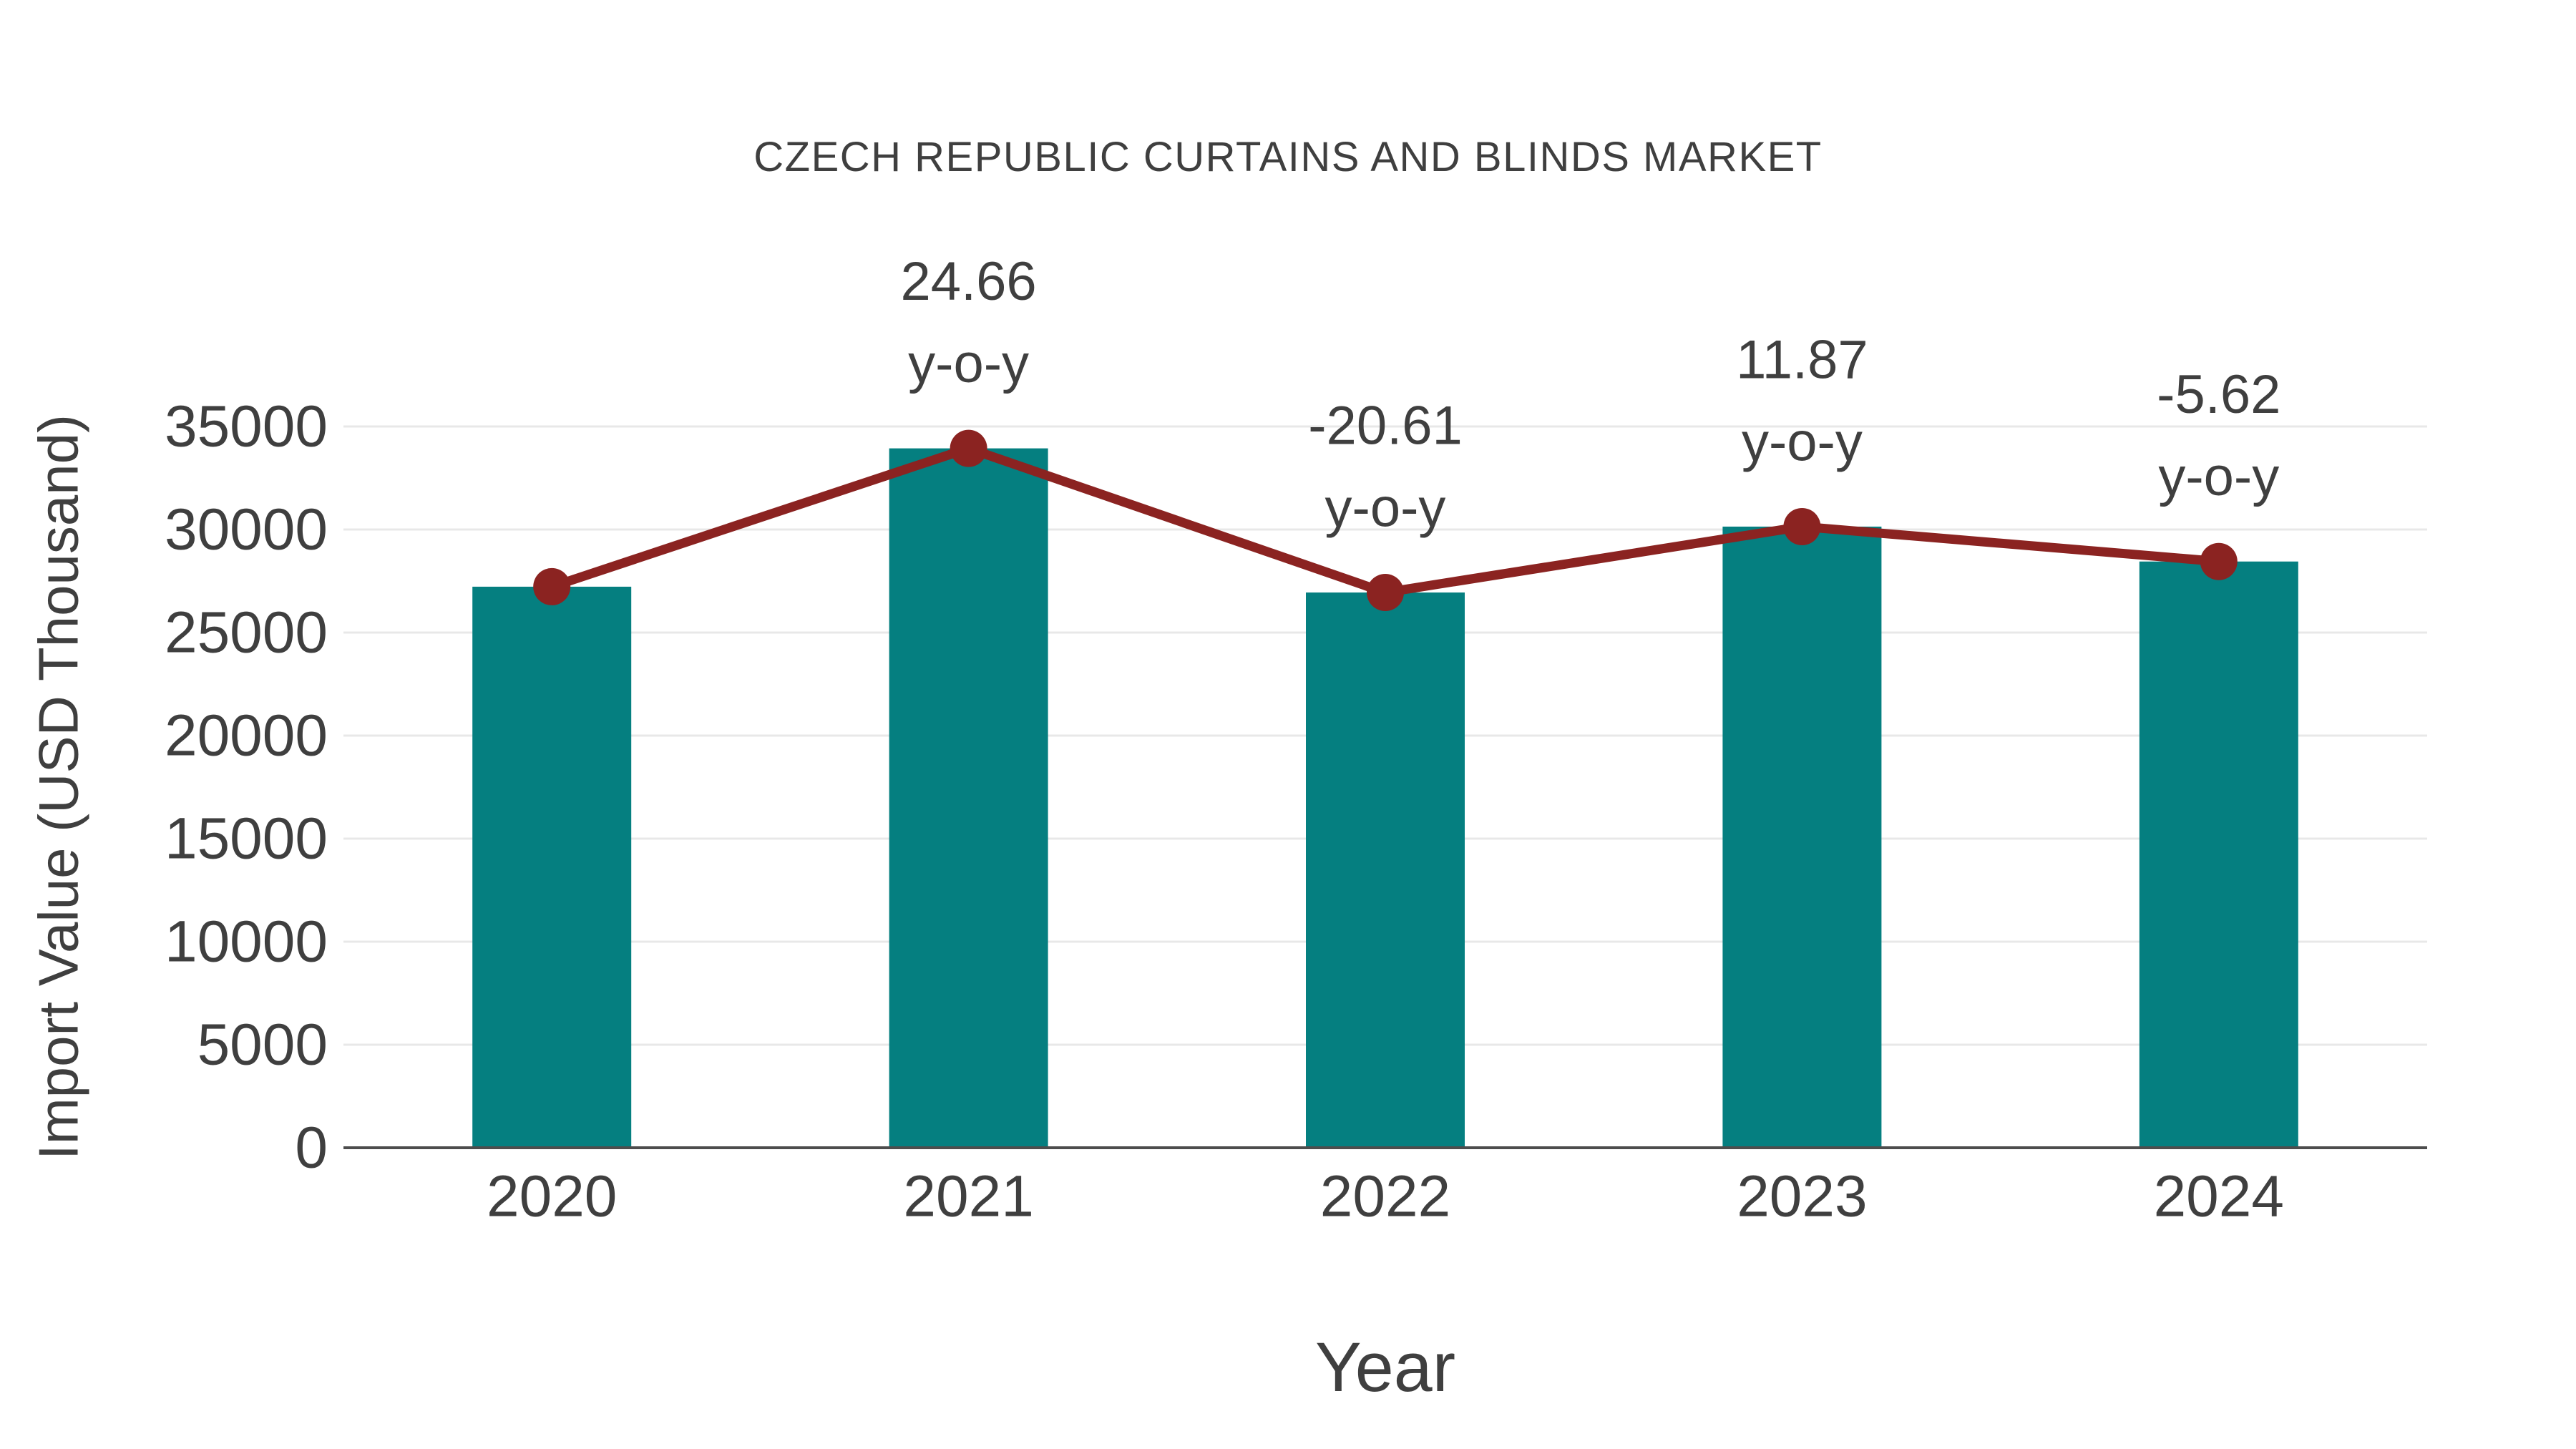  What do you see at coordinates (2218, 477) in the screenshot?
I see `annotation-suffix-2024: y-o-y` at bounding box center [2218, 477].